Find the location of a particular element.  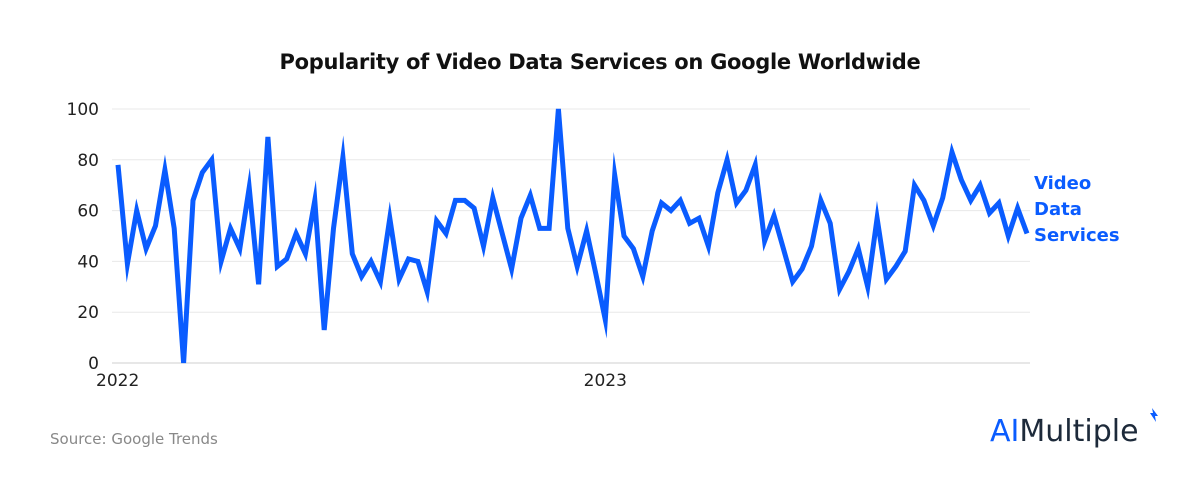

y-tick-label: 80 is located at coordinates (88, 161).